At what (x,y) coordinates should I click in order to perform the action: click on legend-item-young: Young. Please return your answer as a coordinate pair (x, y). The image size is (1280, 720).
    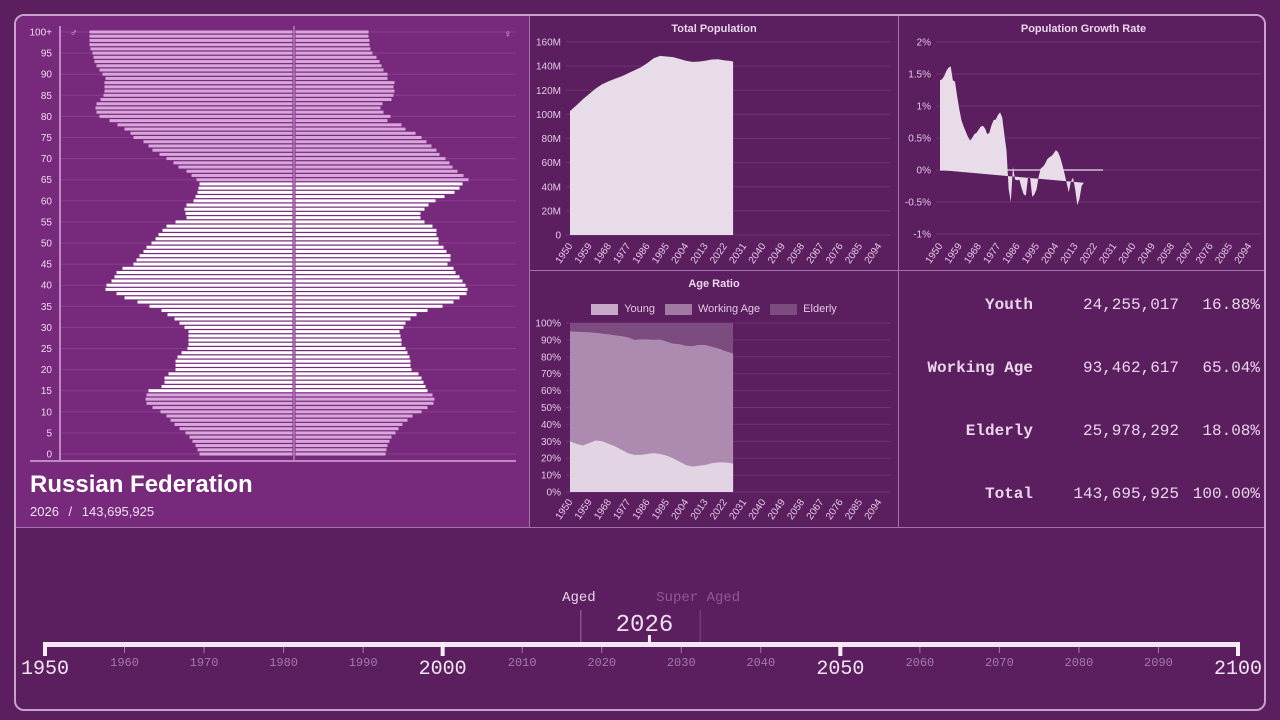
    Looking at the image, I should click on (623, 309).